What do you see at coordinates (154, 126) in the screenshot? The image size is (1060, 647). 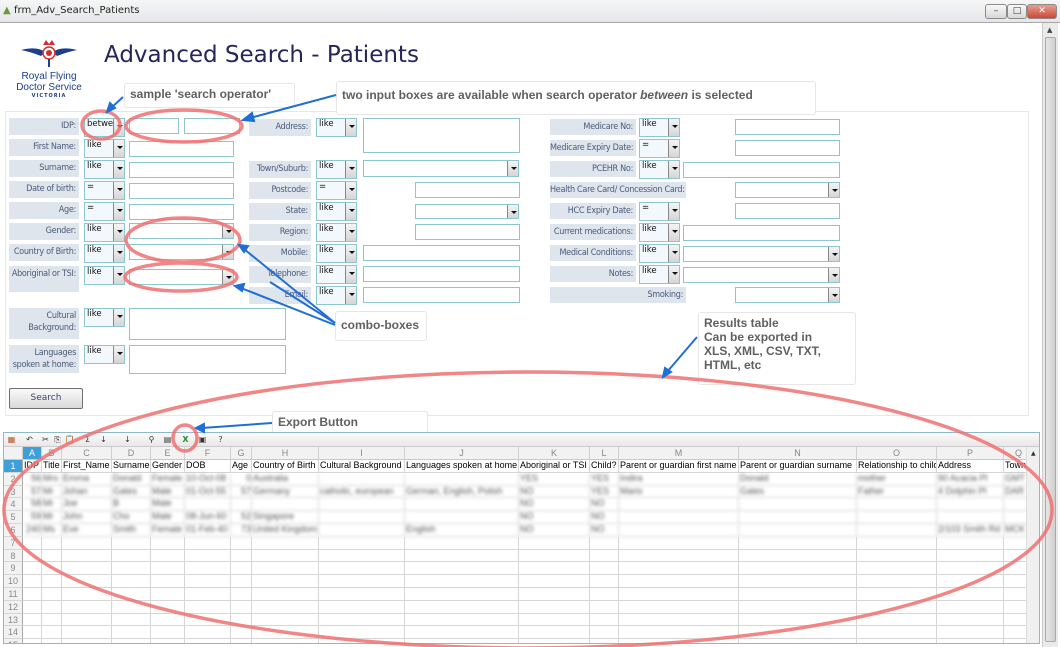 I see `idp-from-input` at bounding box center [154, 126].